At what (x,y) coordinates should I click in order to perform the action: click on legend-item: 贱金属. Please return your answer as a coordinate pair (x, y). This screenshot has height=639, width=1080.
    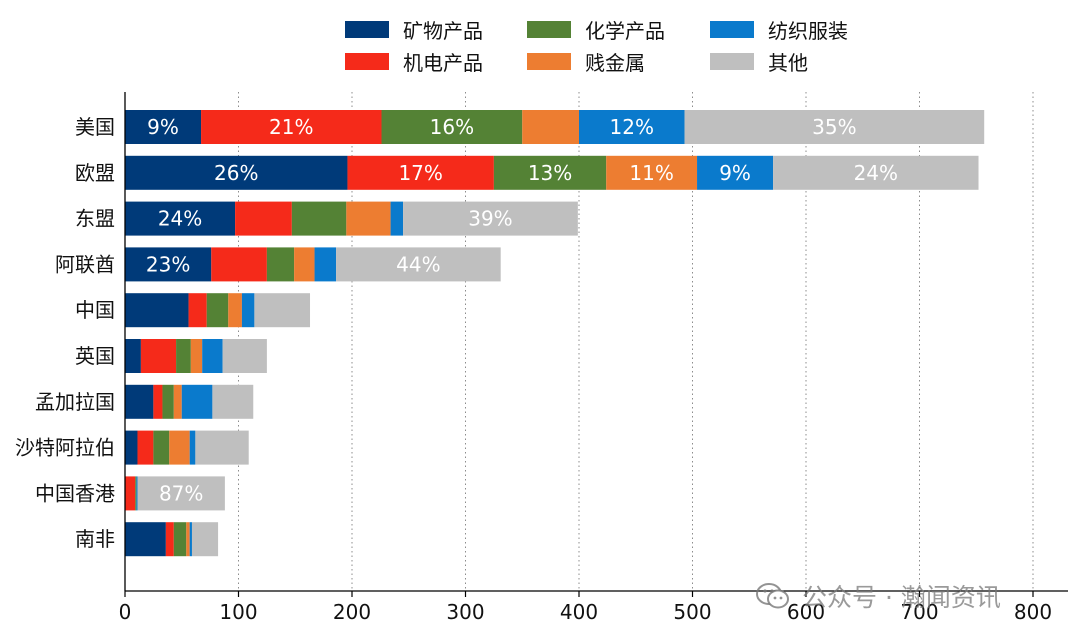
    Looking at the image, I should click on (586, 61).